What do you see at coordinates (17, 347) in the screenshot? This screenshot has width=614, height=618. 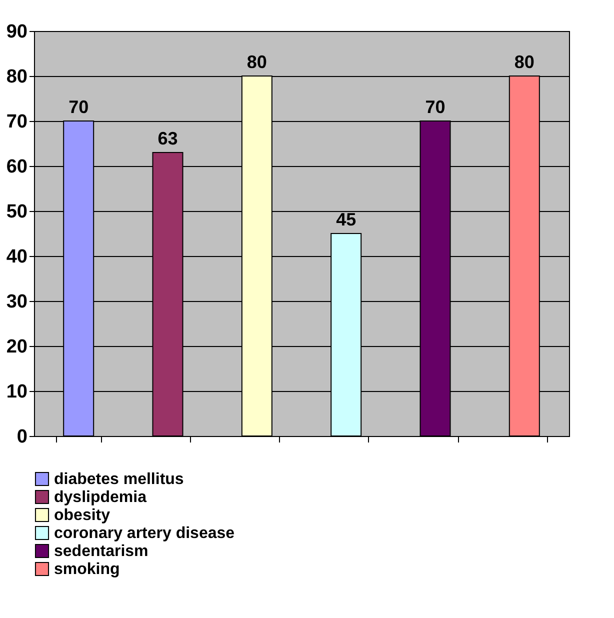 I see `y-tick-label: 20` at bounding box center [17, 347].